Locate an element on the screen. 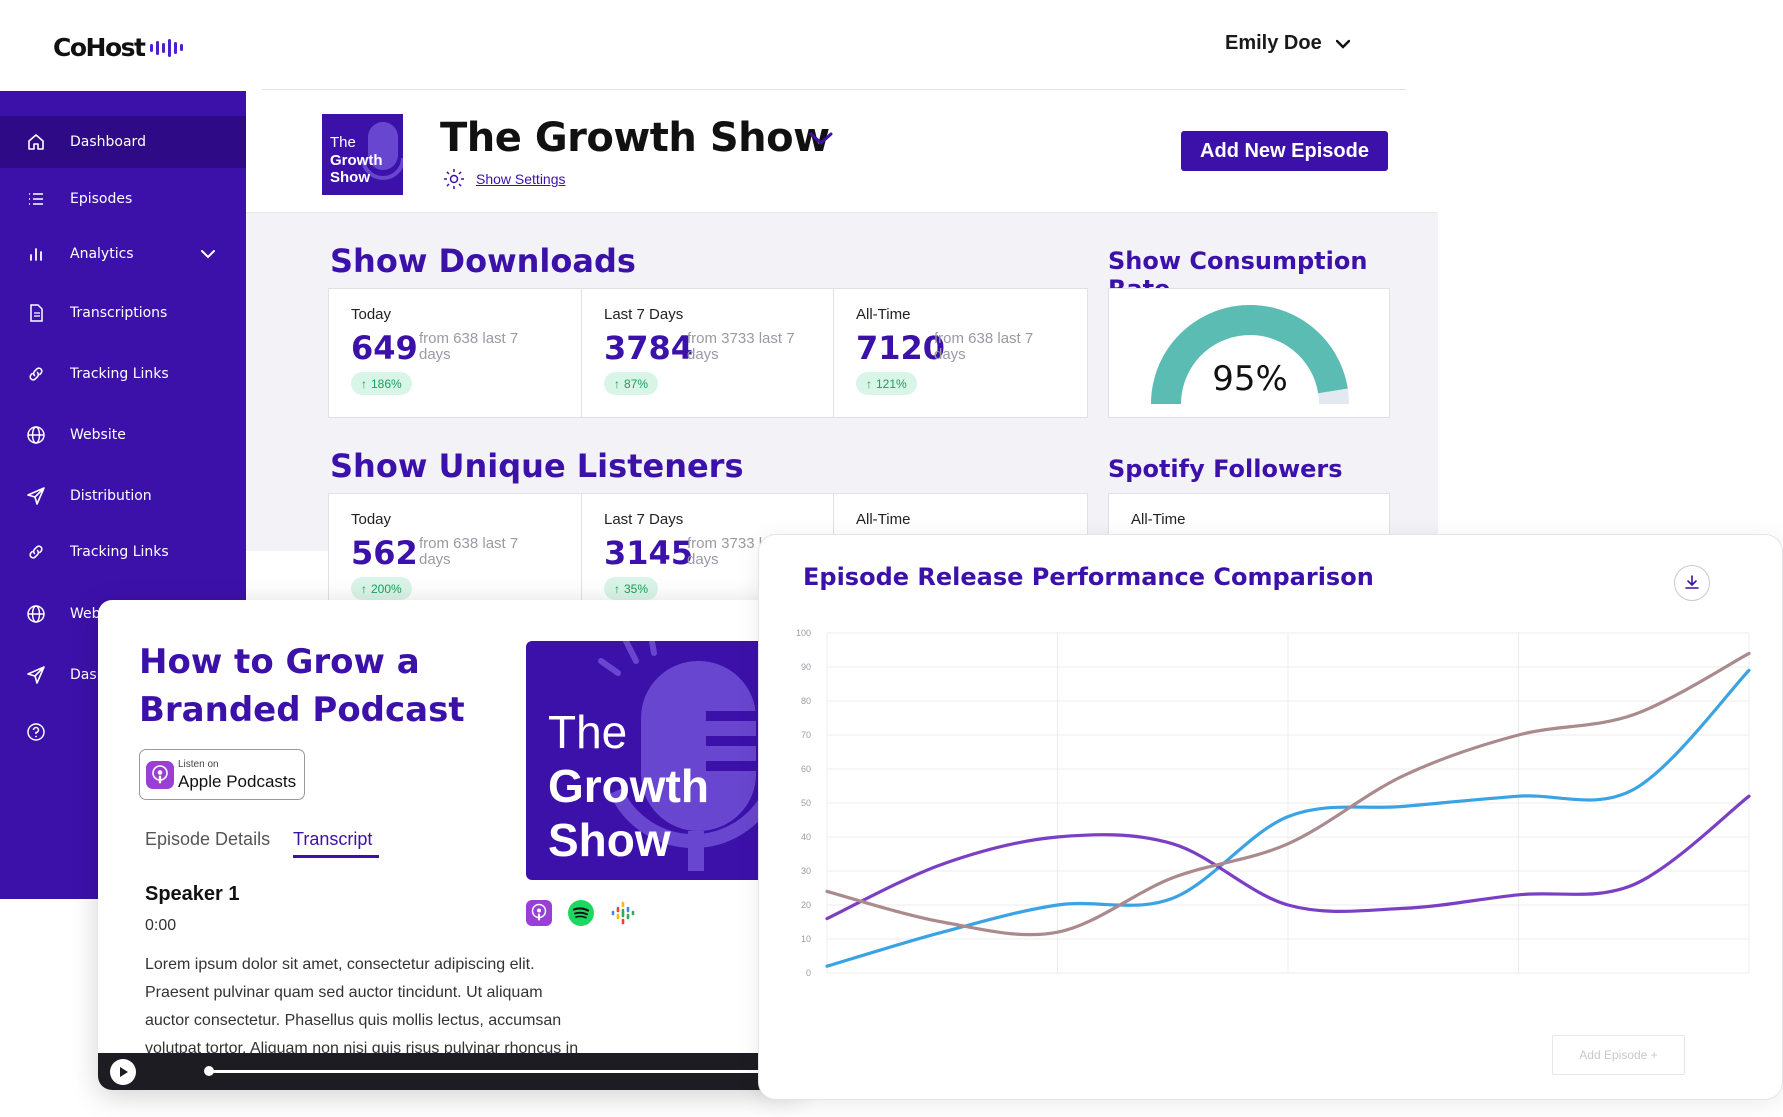 This screenshot has width=1783, height=1117. show-title: The Growth Show is located at coordinates (635, 138).